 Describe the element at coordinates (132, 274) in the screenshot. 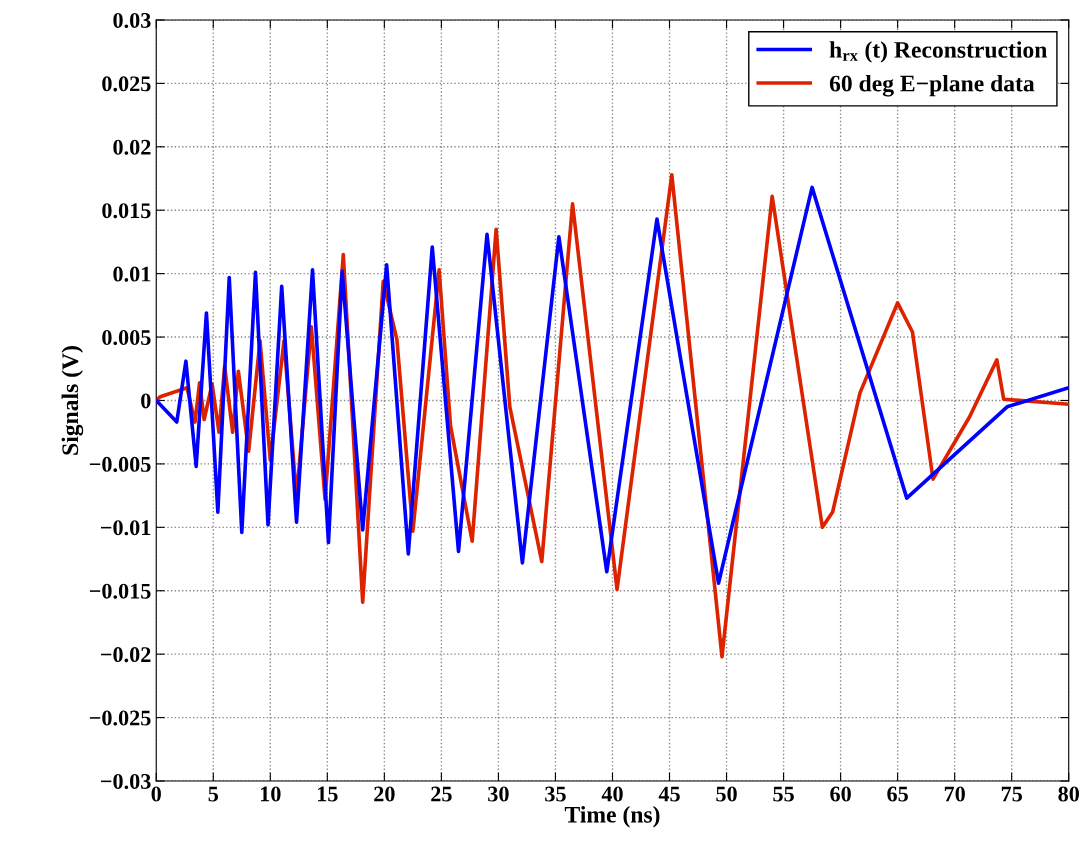

I see `y-tick-label: 0.01` at that location.